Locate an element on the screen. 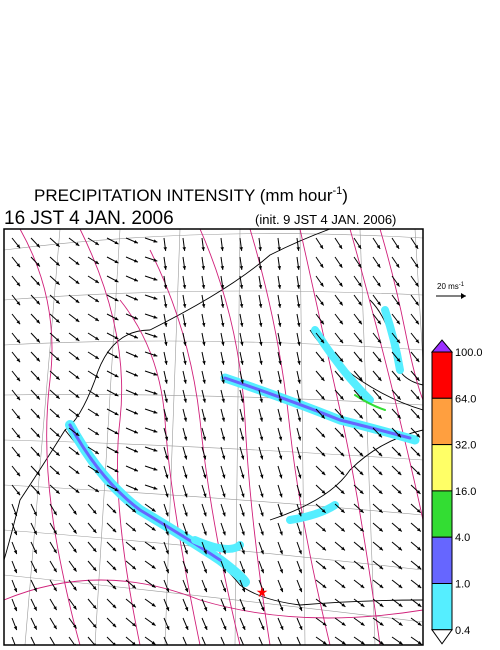  colorbar-segment is located at coordinates (442, 421).